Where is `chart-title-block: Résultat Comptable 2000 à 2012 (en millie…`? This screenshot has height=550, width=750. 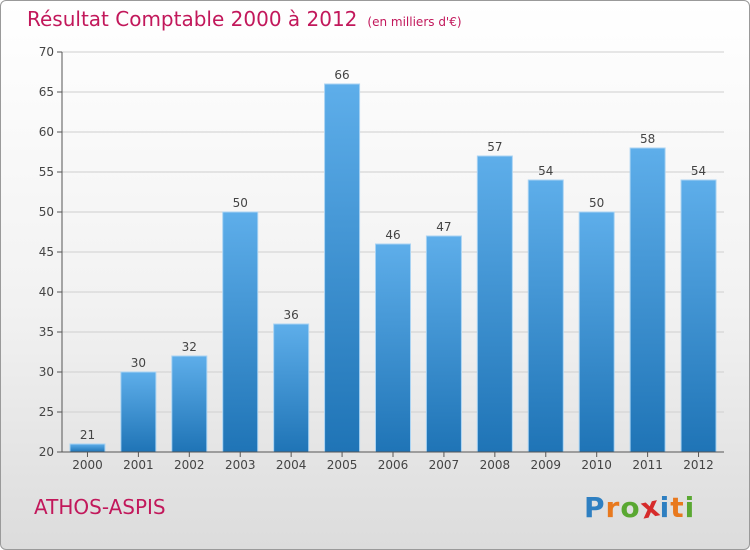 chart-title-block: Résultat Comptable 2000 à 2012 (en millie… is located at coordinates (244, 19).